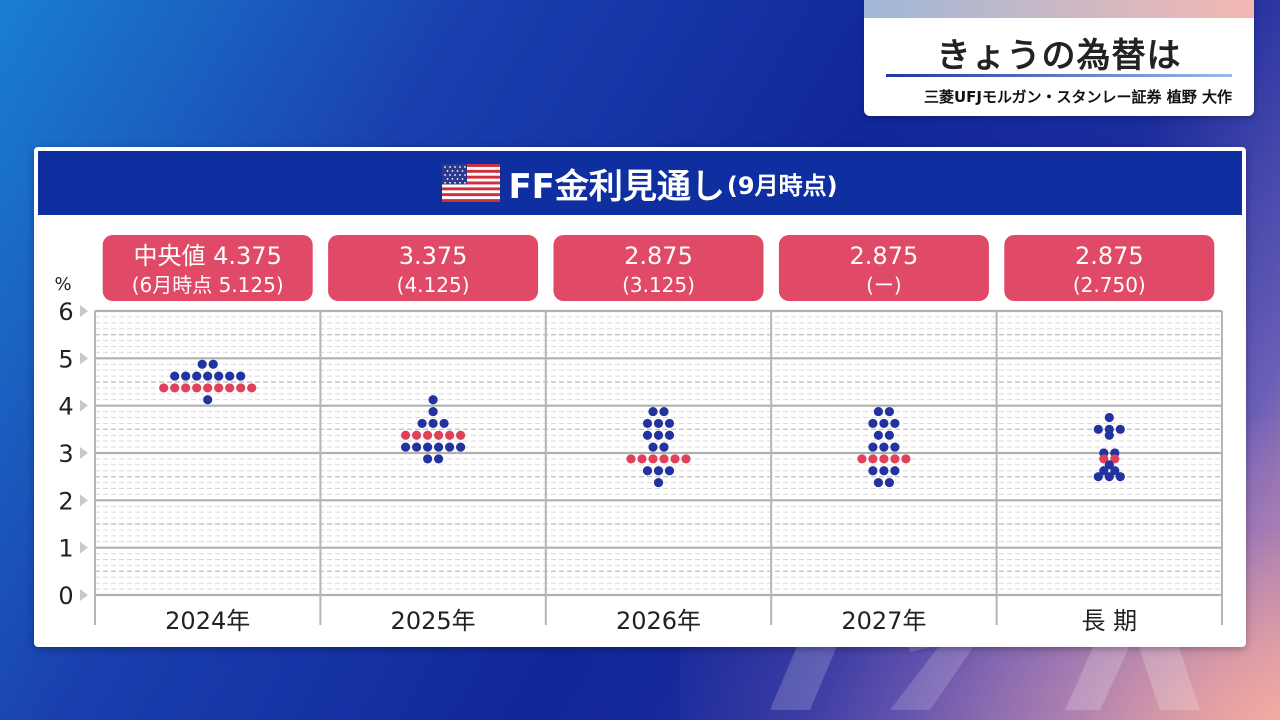  What do you see at coordinates (207, 621) in the screenshot?
I see `x-category-label: 2024年` at bounding box center [207, 621].